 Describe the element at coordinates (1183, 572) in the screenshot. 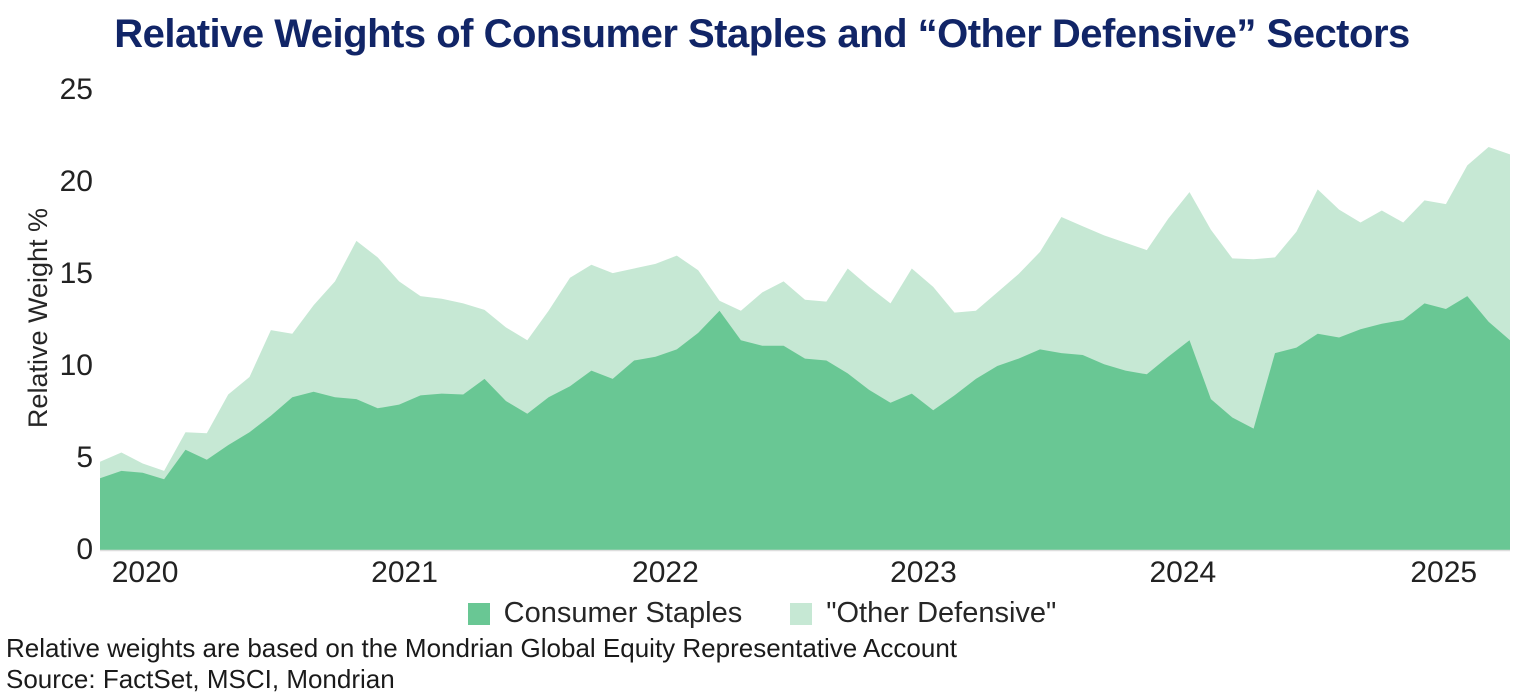

I see `x-tick-label-2024: 2024` at that location.